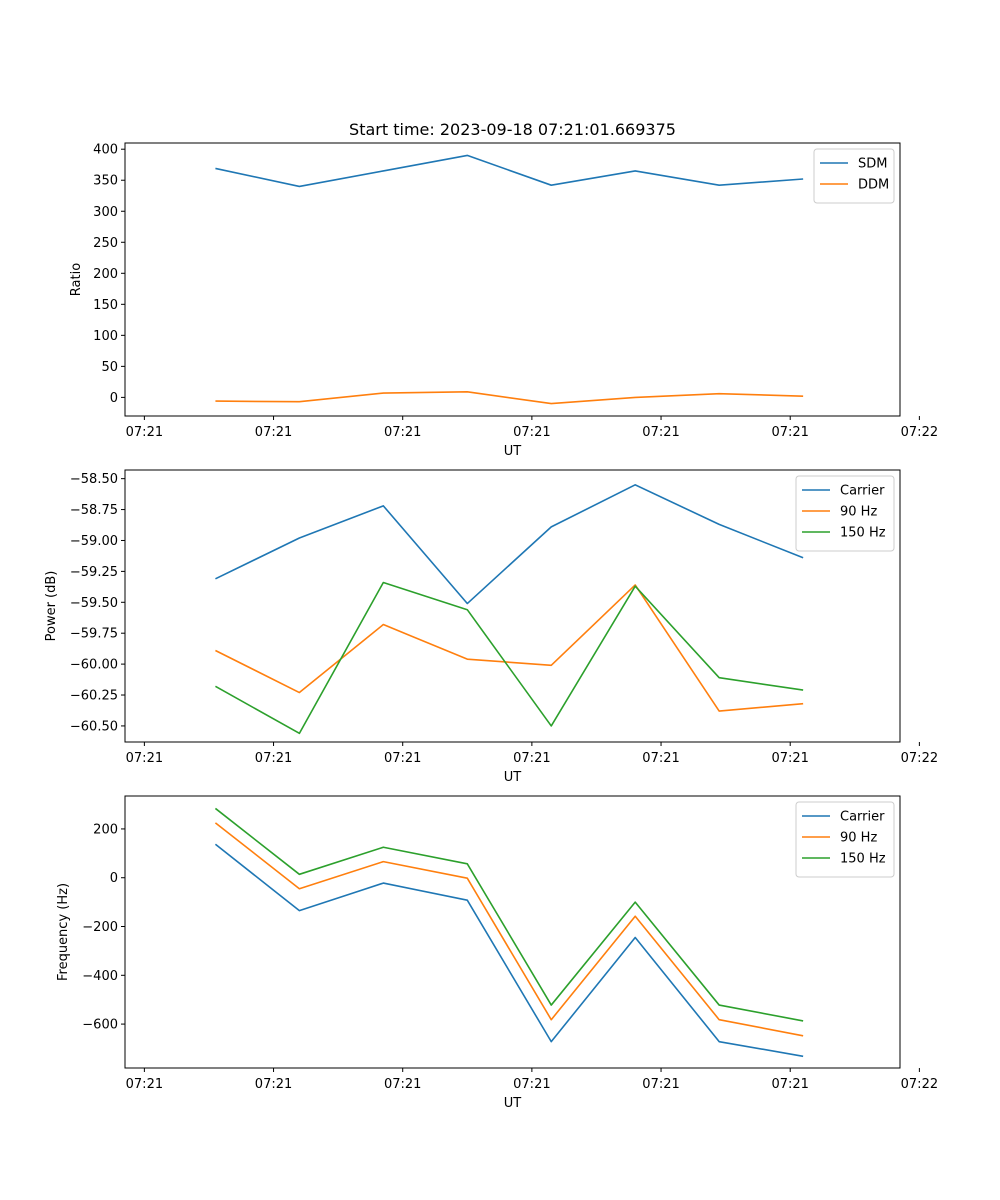 This screenshot has width=1000, height=1200. Describe the element at coordinates (94, 603) in the screenshot. I see `y-tick-label: −59.50` at that location.